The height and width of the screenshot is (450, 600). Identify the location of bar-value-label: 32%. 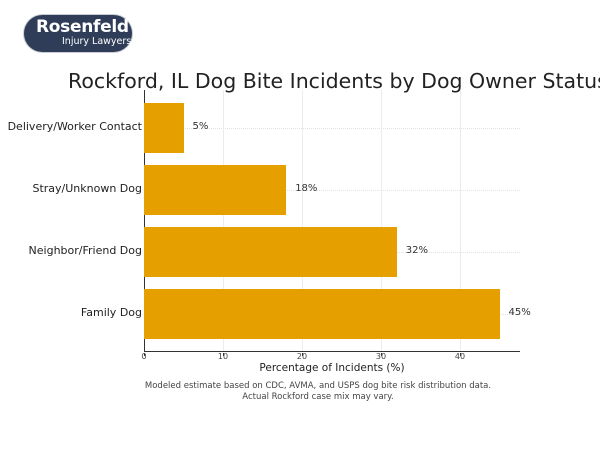
(417, 250).